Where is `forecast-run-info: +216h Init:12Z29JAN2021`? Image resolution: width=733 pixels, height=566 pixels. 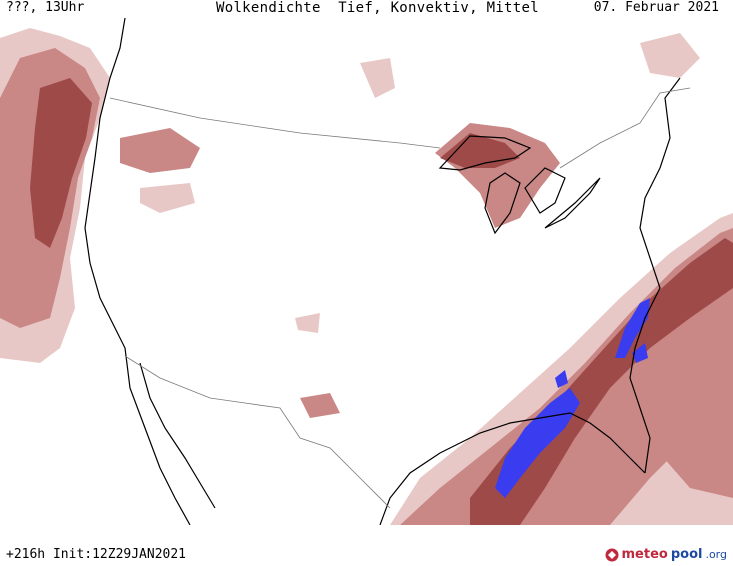 forecast-run-info: +216h Init:12Z29JAN2021 is located at coordinates (96, 554).